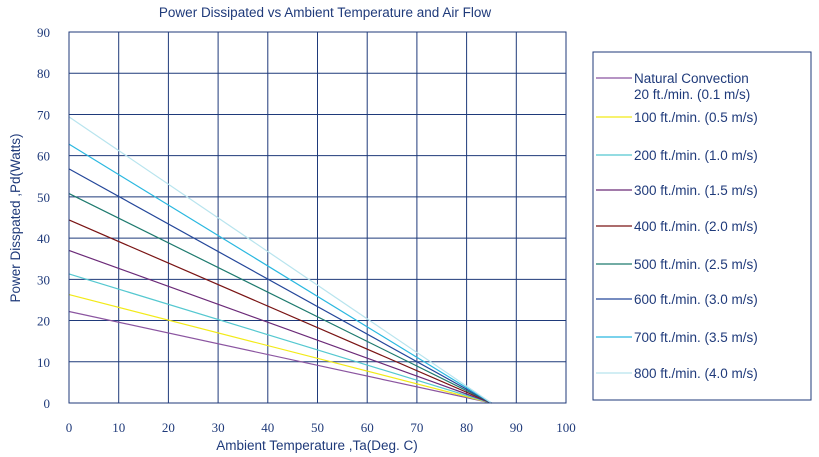 The width and height of the screenshot is (819, 457). I want to click on y-axis-label: Power Disspated ,Pd(Watts), so click(15, 217).